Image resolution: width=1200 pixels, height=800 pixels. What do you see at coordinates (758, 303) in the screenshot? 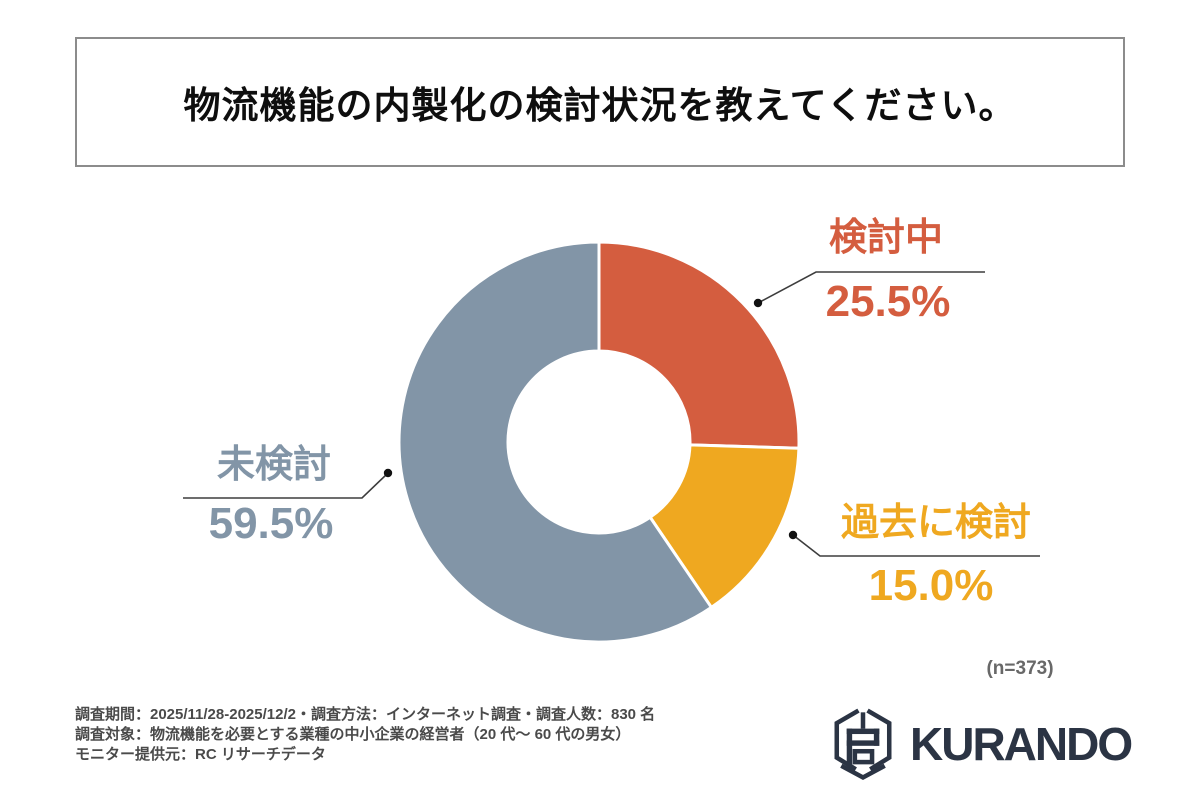
I see `leader-dot-kentochu` at bounding box center [758, 303].